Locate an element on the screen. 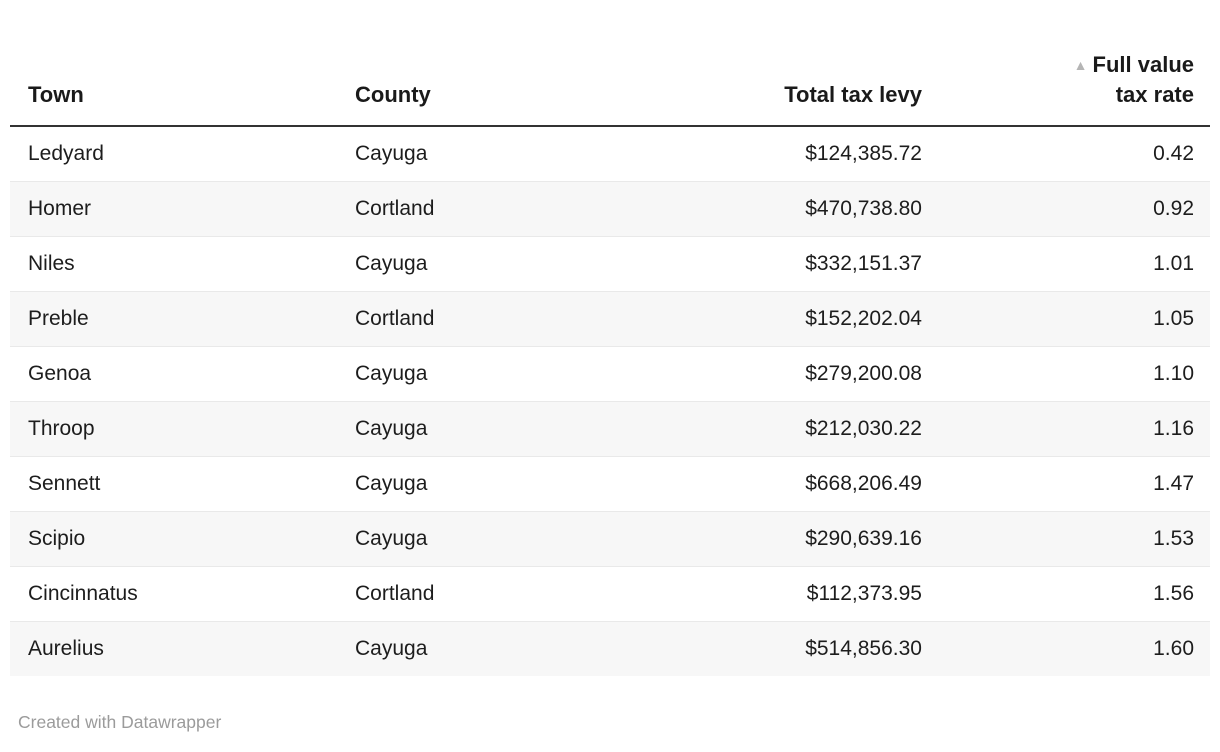 The image size is (1220, 752). table-row: Ledyard Cayuga $124,385.72 0.42 is located at coordinates (610, 154).